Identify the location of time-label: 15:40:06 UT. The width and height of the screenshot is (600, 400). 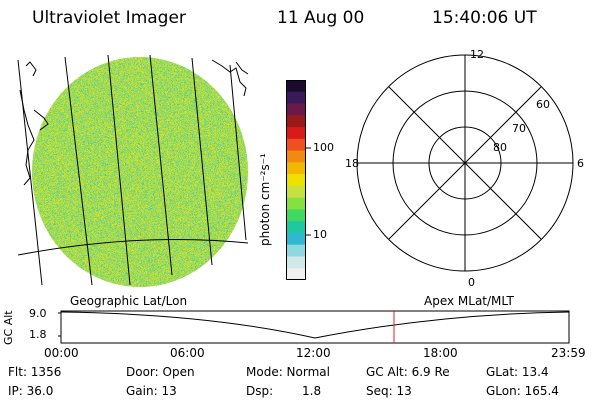
(484, 18).